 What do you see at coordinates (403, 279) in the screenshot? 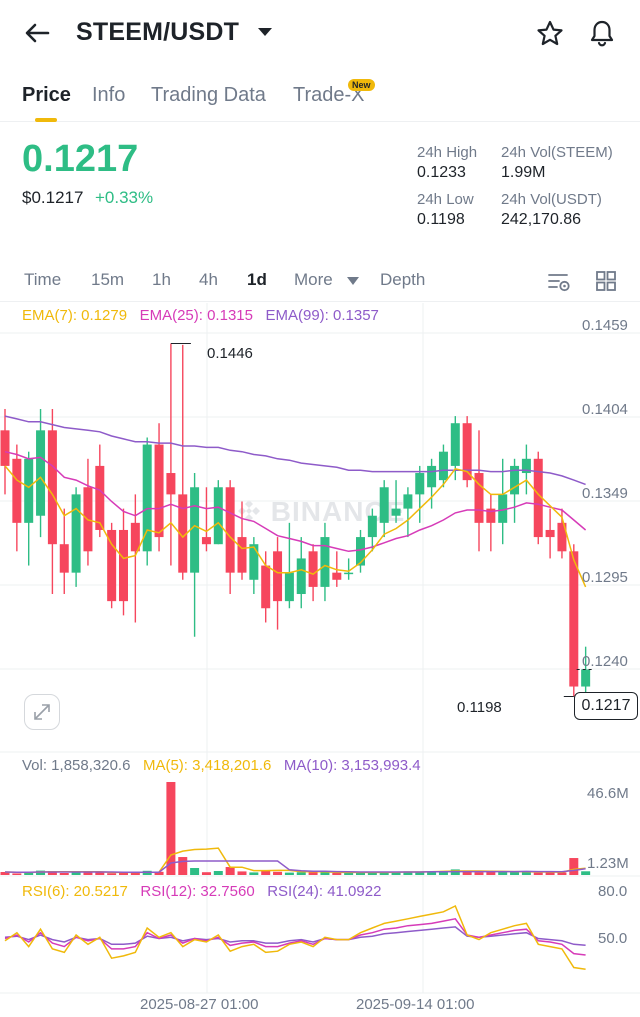
I see `tf-depth: Depth` at bounding box center [403, 279].